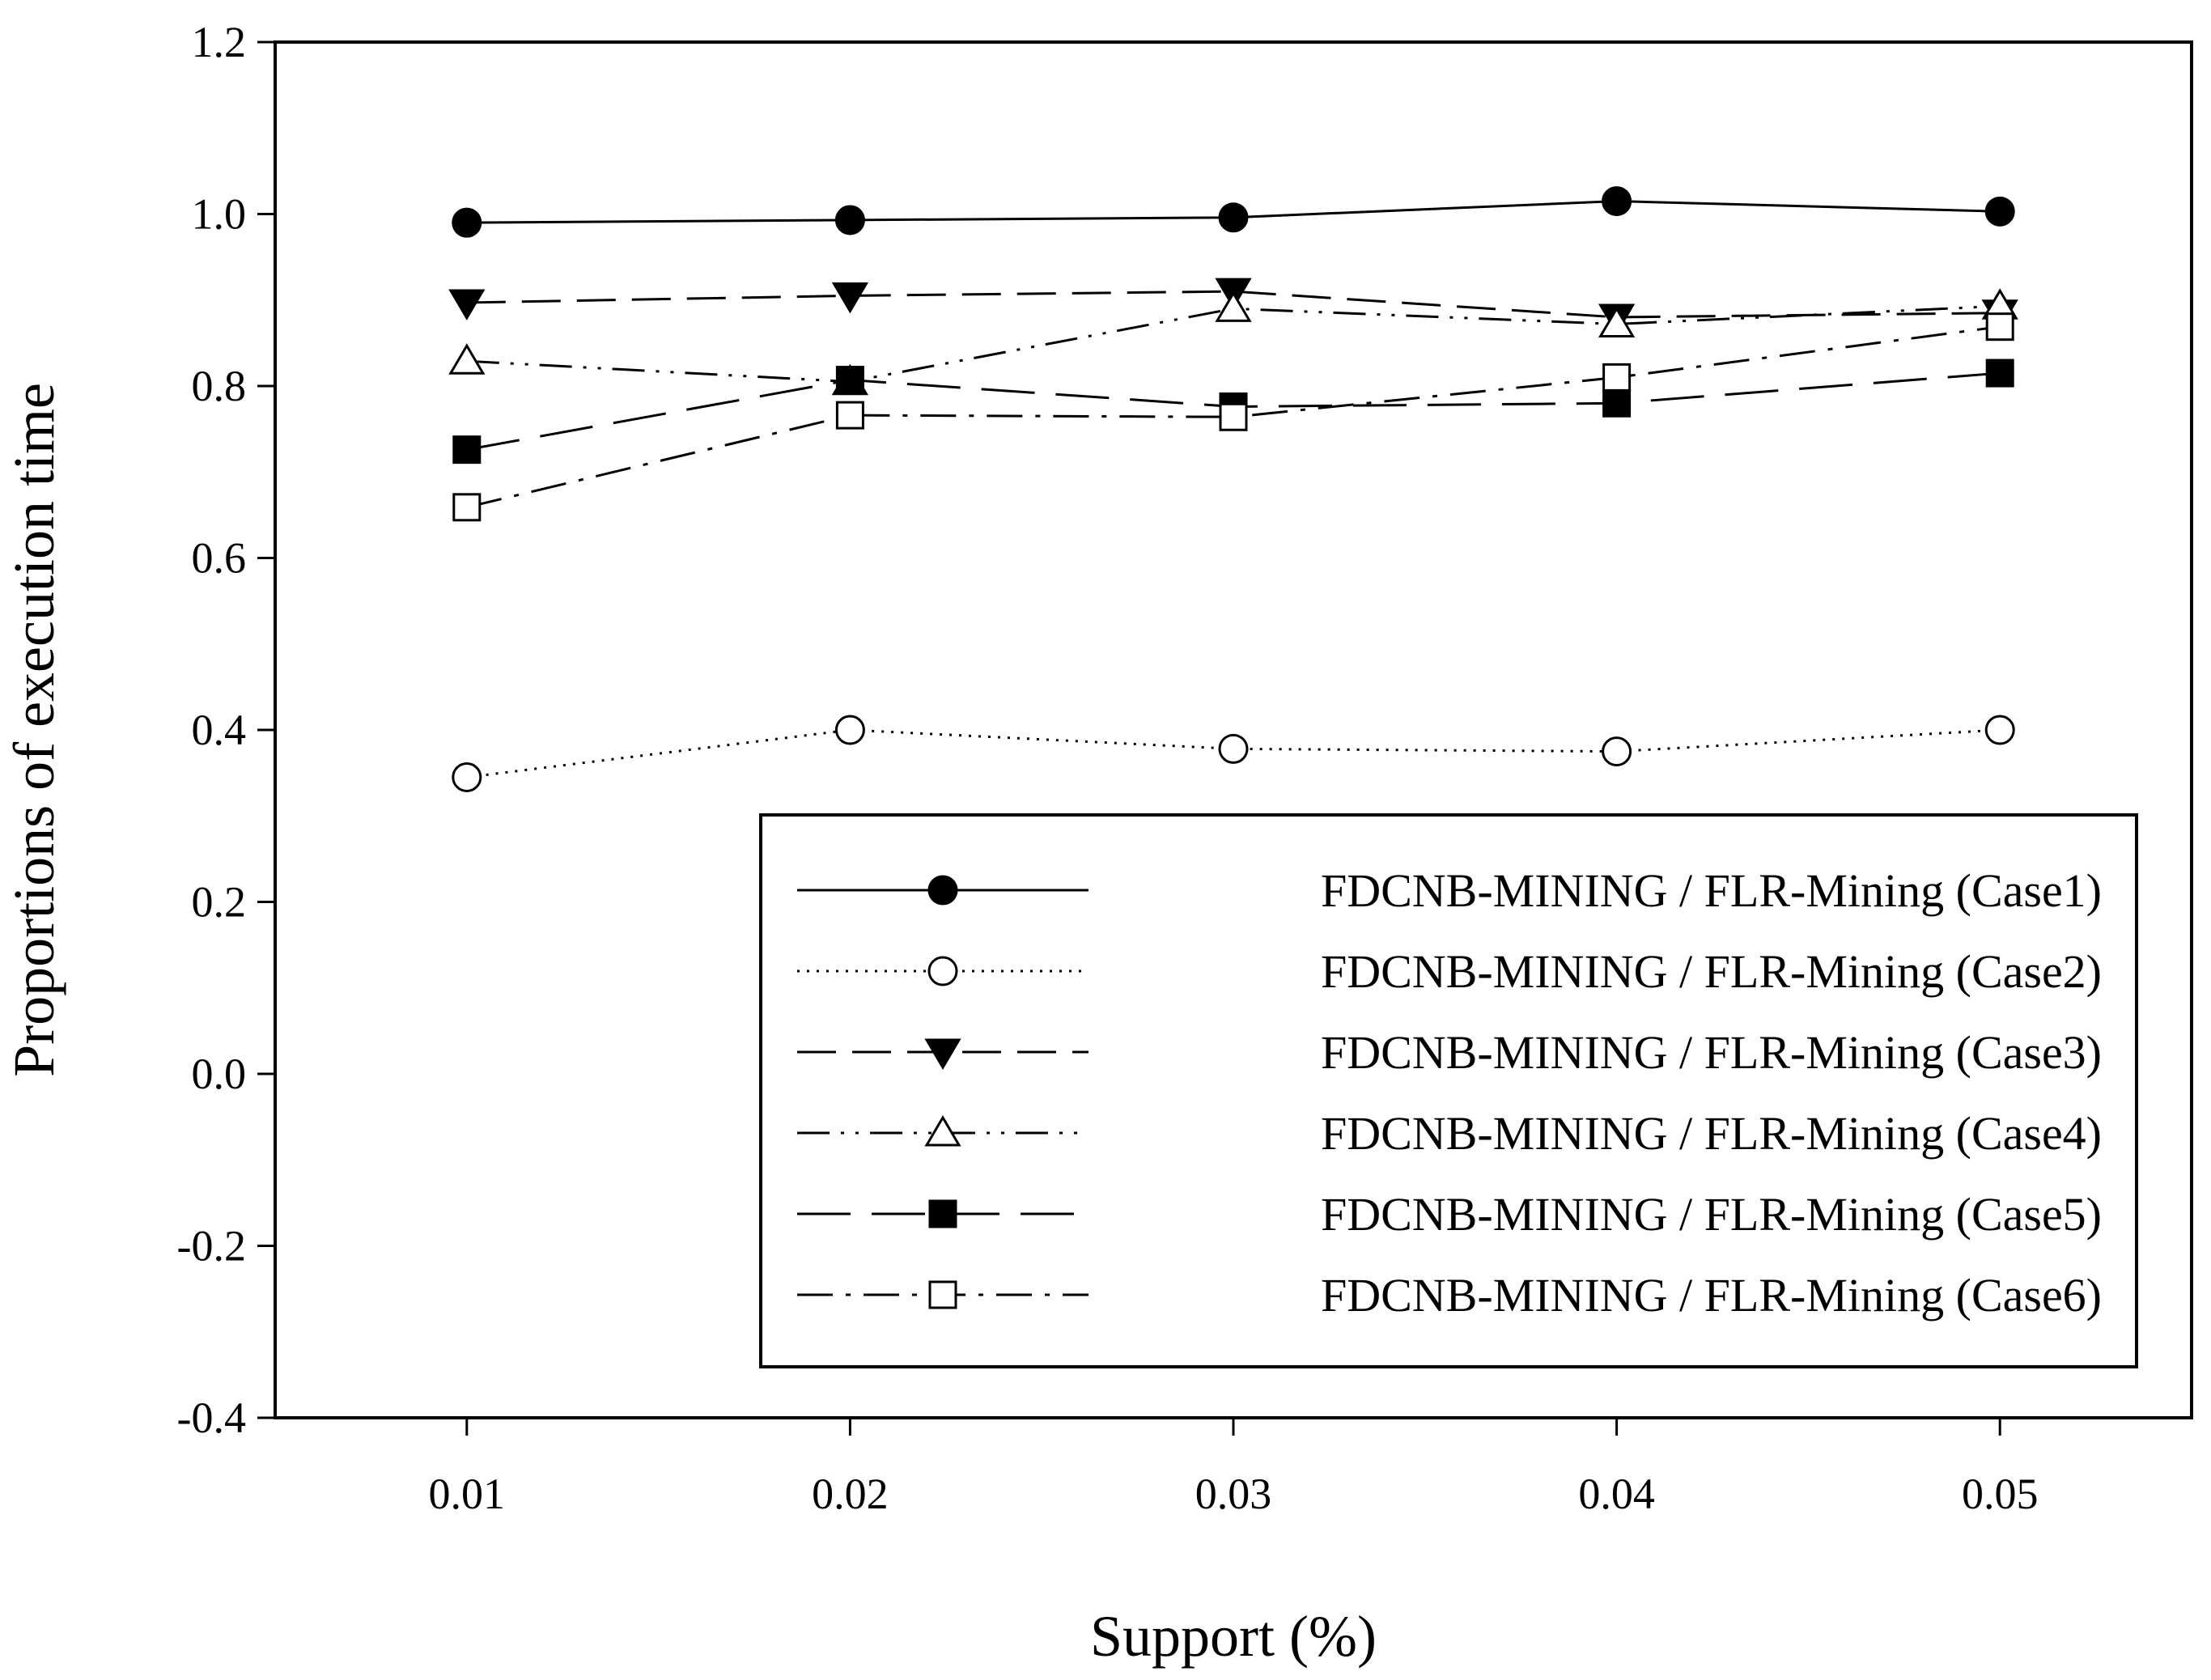 This screenshot has height=1680, width=2211. I want to click on x-tick-label: 0.01, so click(467, 1494).